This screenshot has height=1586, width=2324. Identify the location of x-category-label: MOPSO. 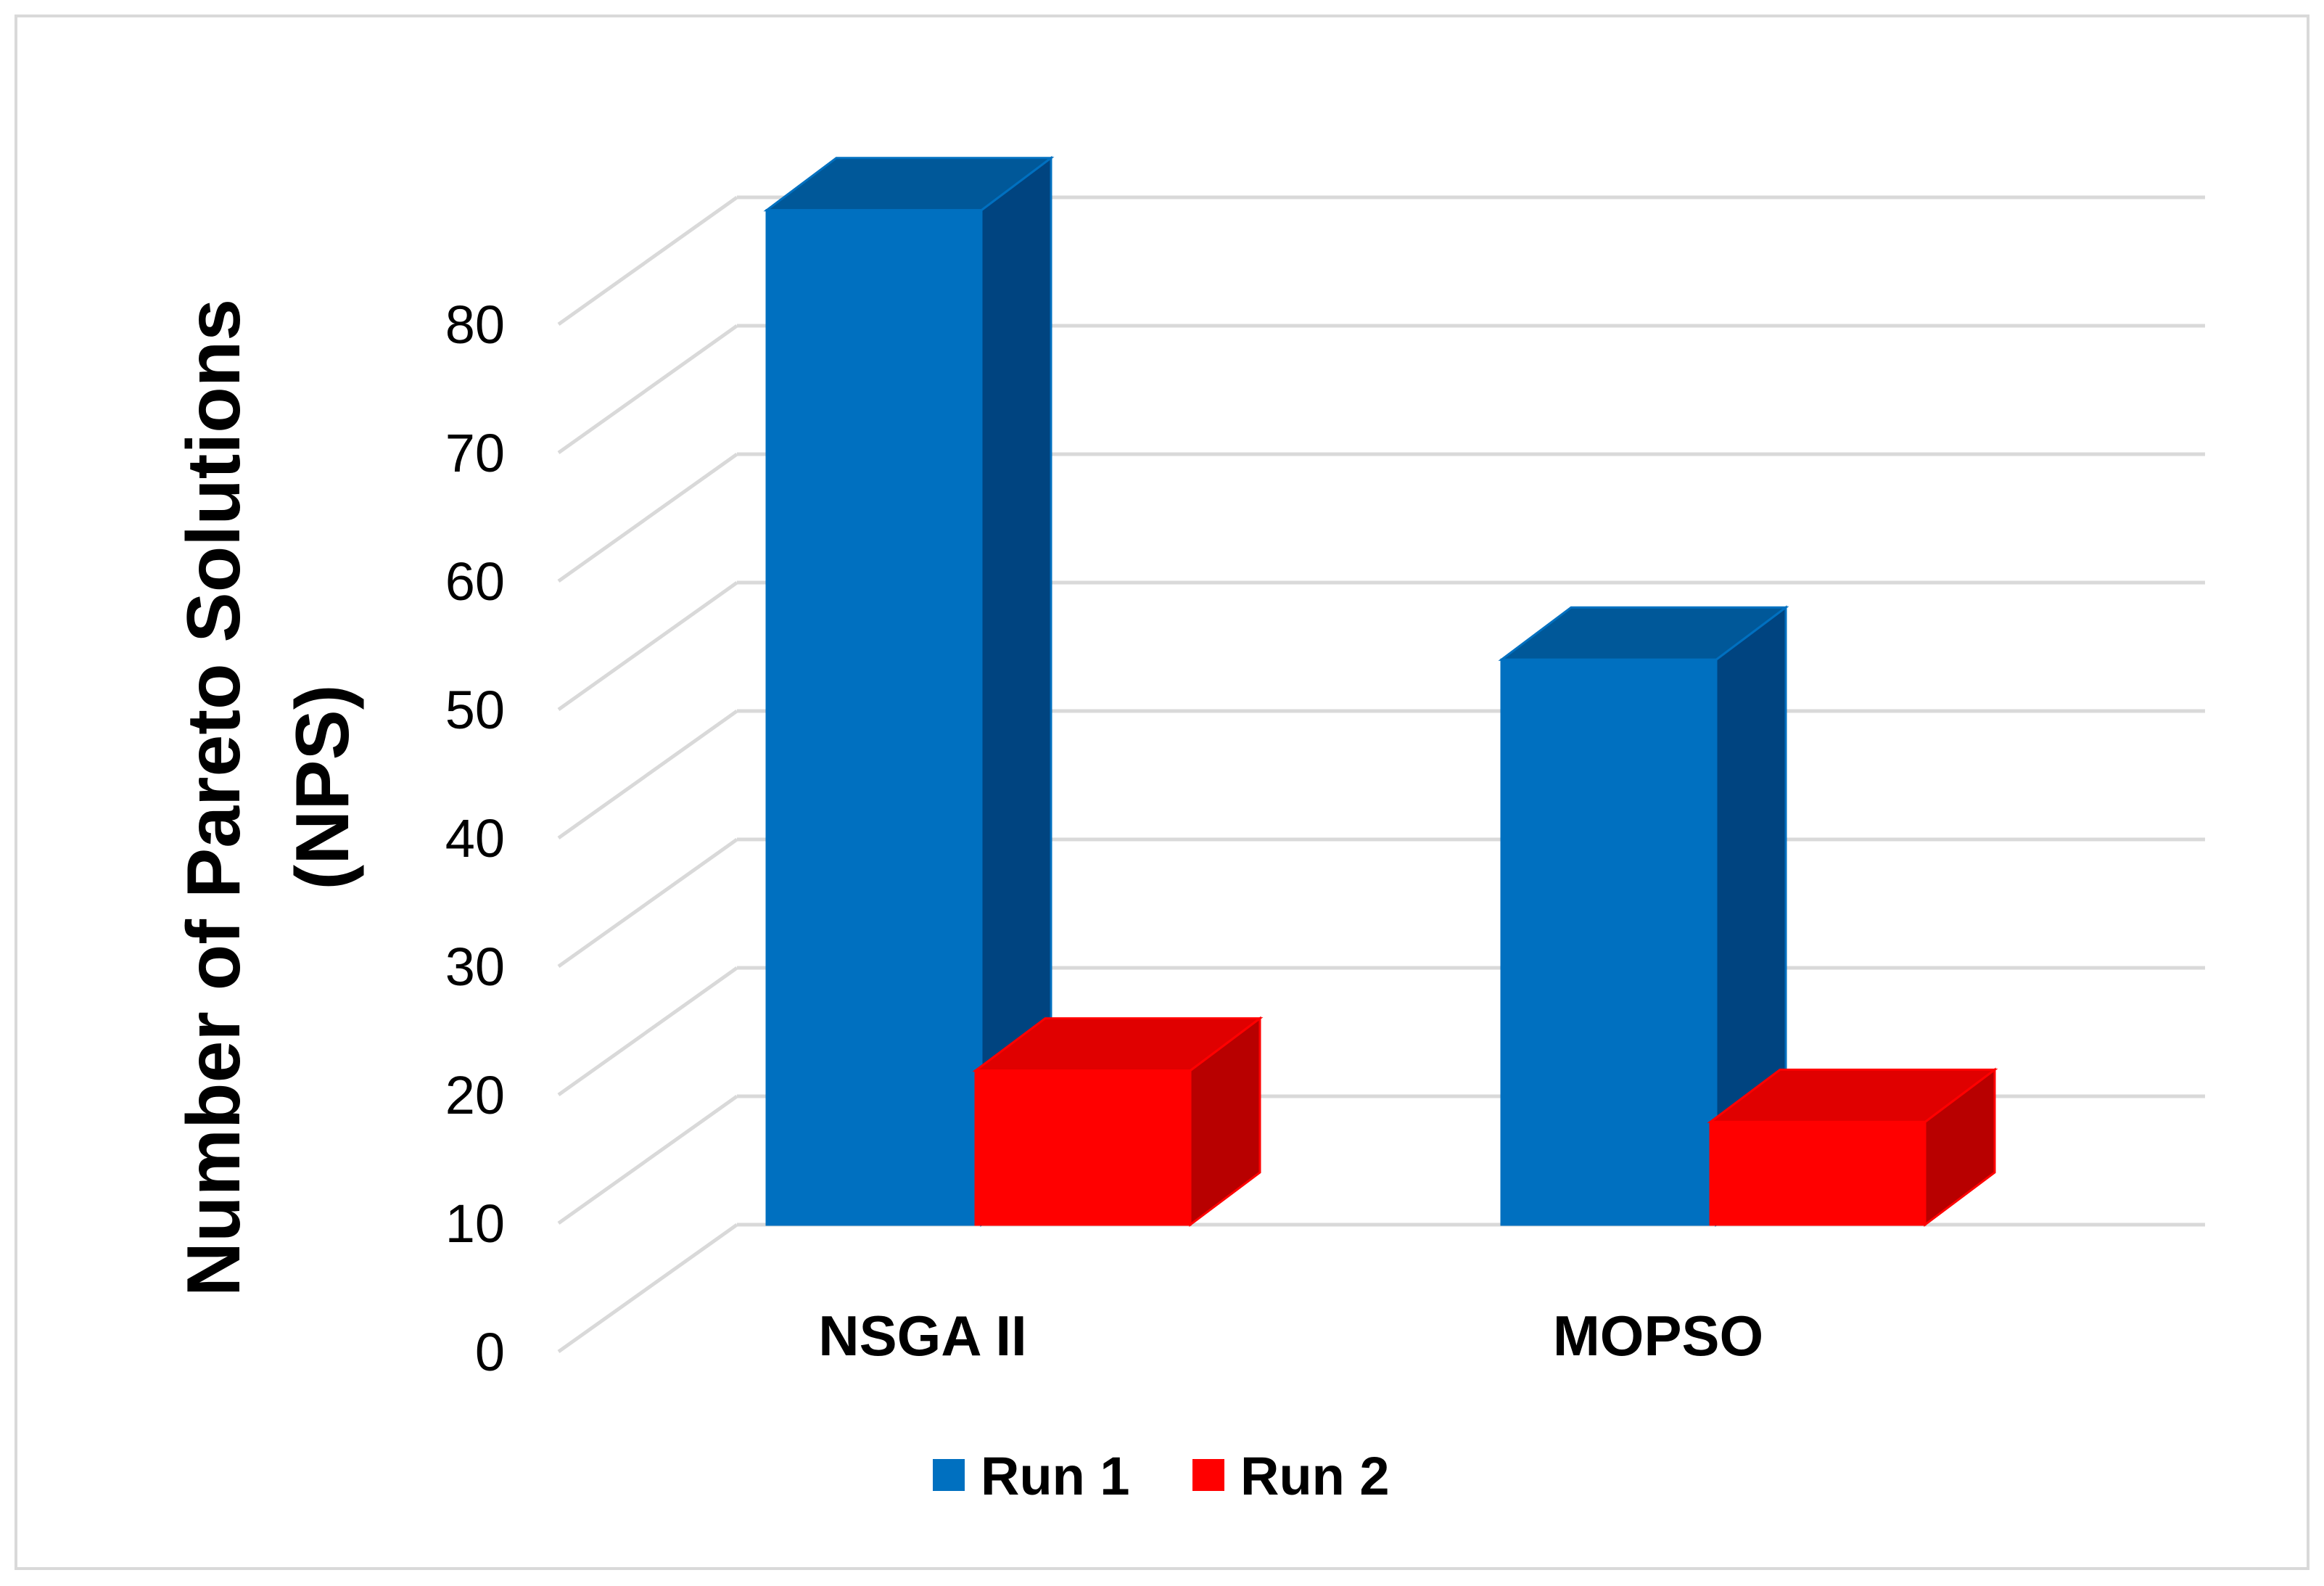
(1658, 1336).